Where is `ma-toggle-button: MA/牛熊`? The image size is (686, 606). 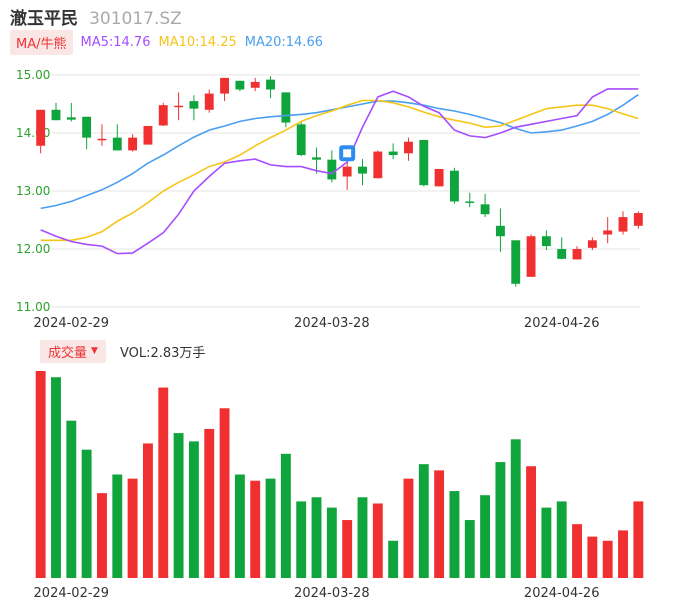
ma-toggle-button: MA/牛熊 is located at coordinates (41, 42).